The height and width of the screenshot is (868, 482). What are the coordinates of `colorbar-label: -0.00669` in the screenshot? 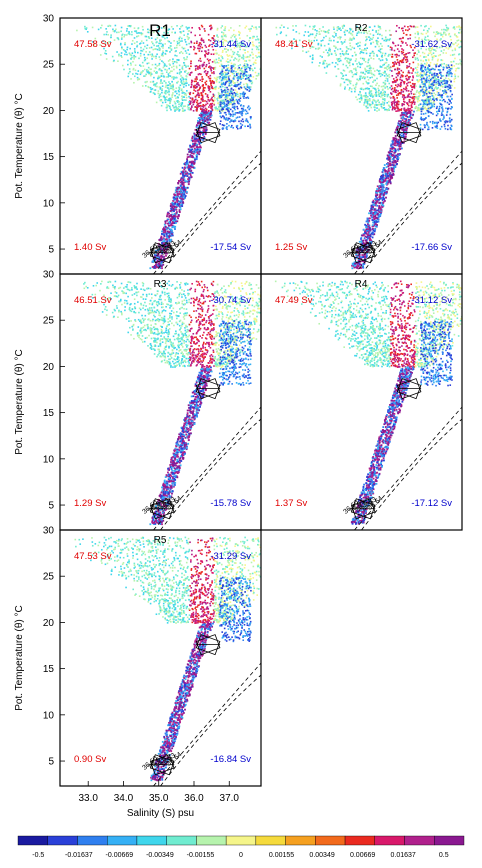 It's located at (120, 855).